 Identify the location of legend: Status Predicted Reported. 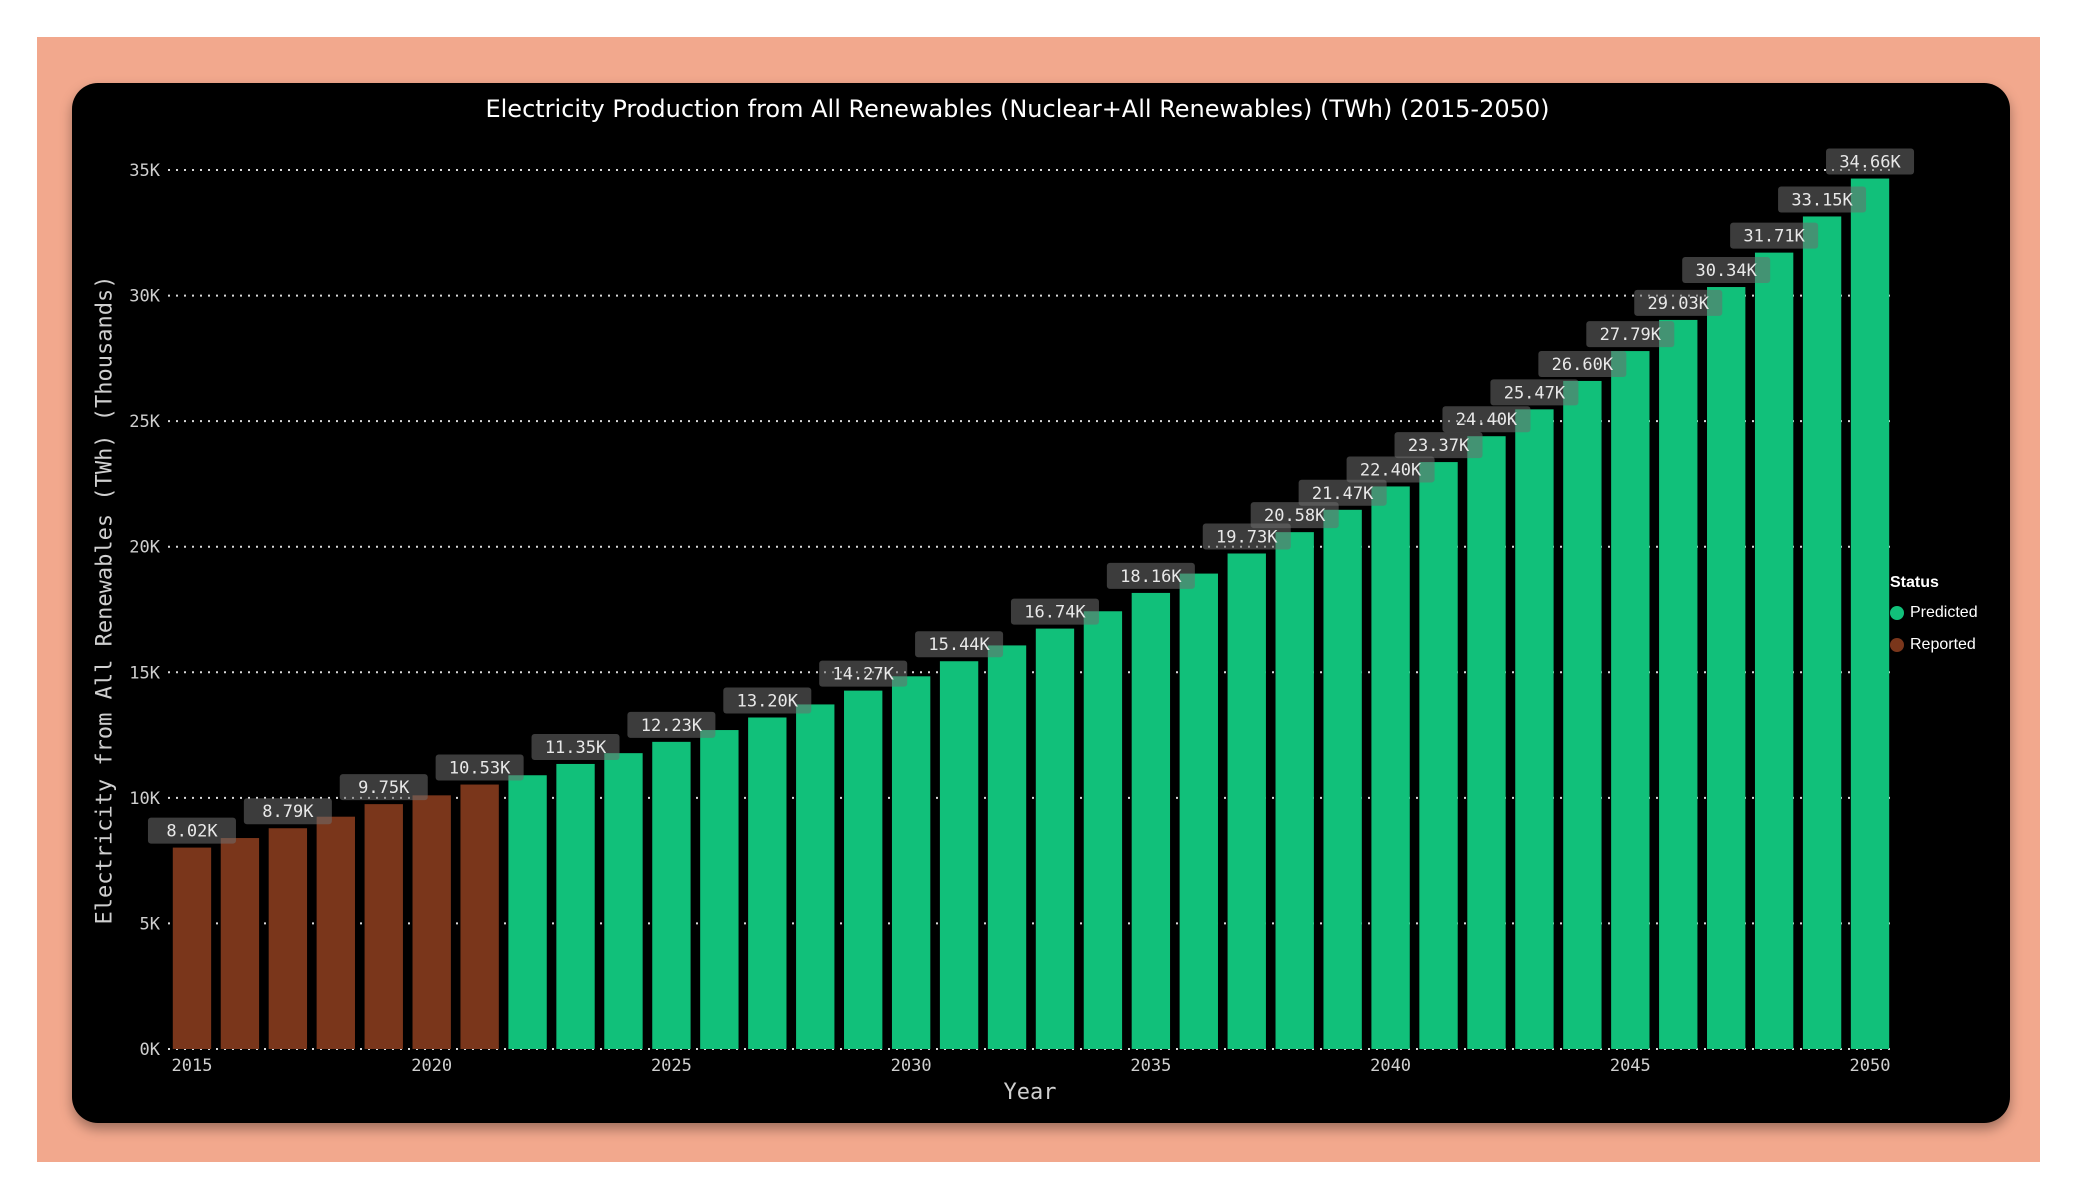
(1934, 621).